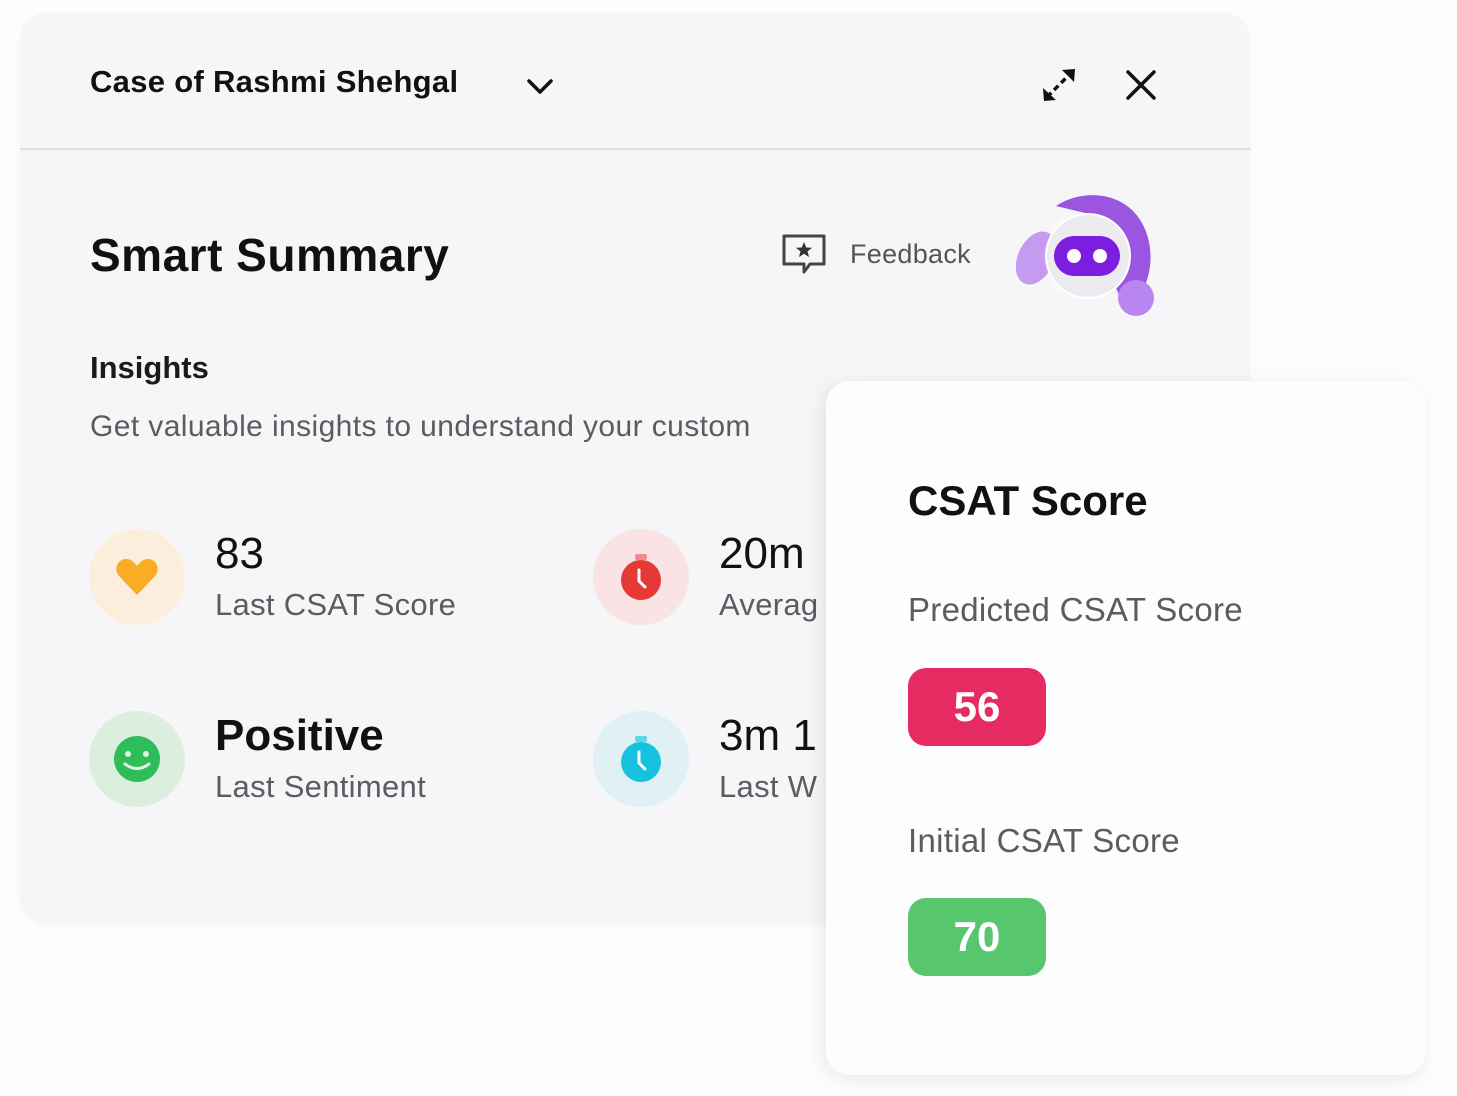  What do you see at coordinates (768, 786) in the screenshot?
I see `metric-label: Last W` at bounding box center [768, 786].